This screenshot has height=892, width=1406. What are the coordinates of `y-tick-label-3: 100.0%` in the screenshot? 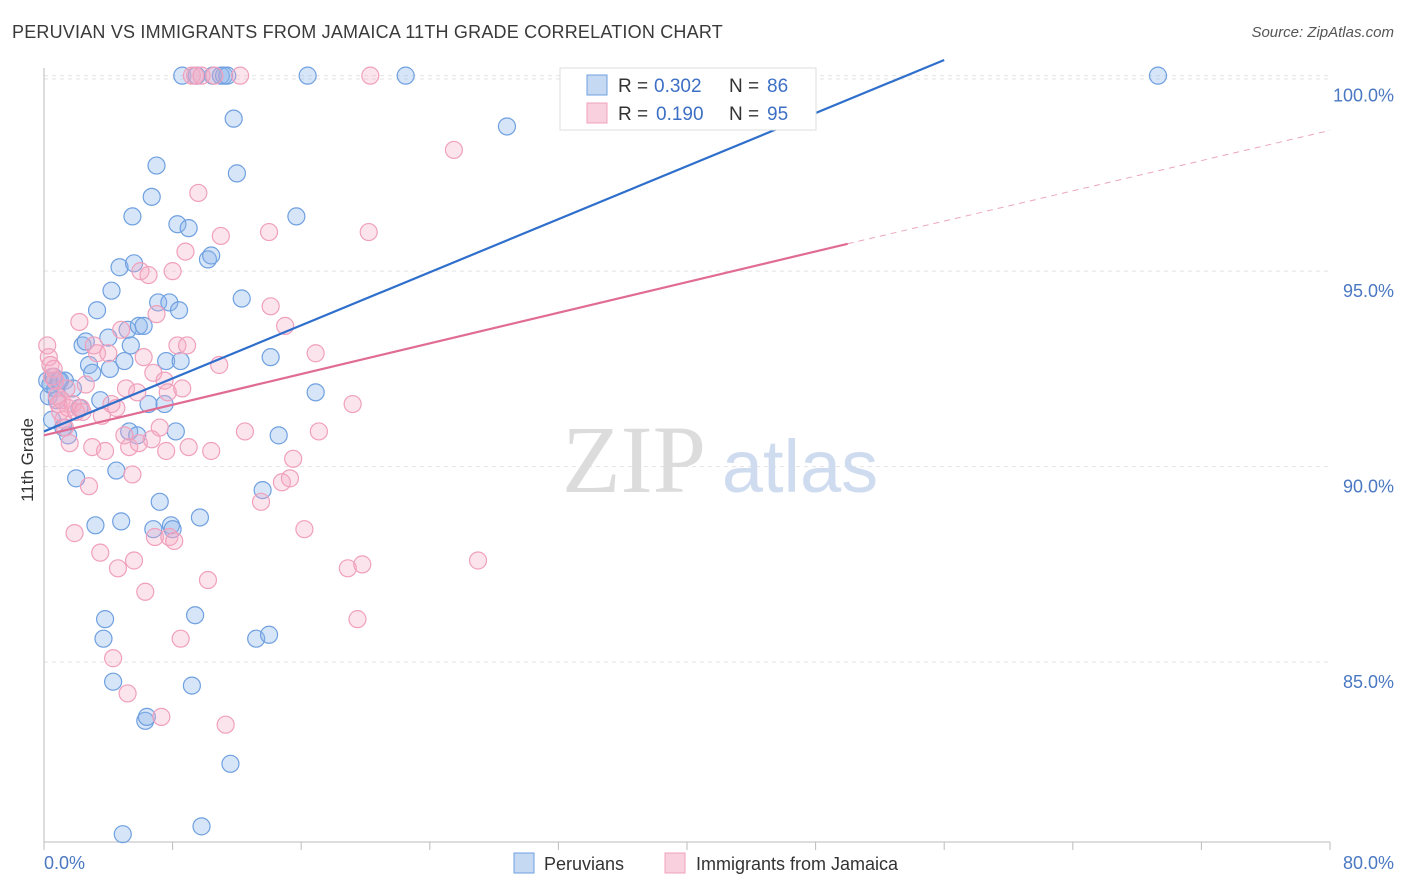 It's located at (1363, 96).